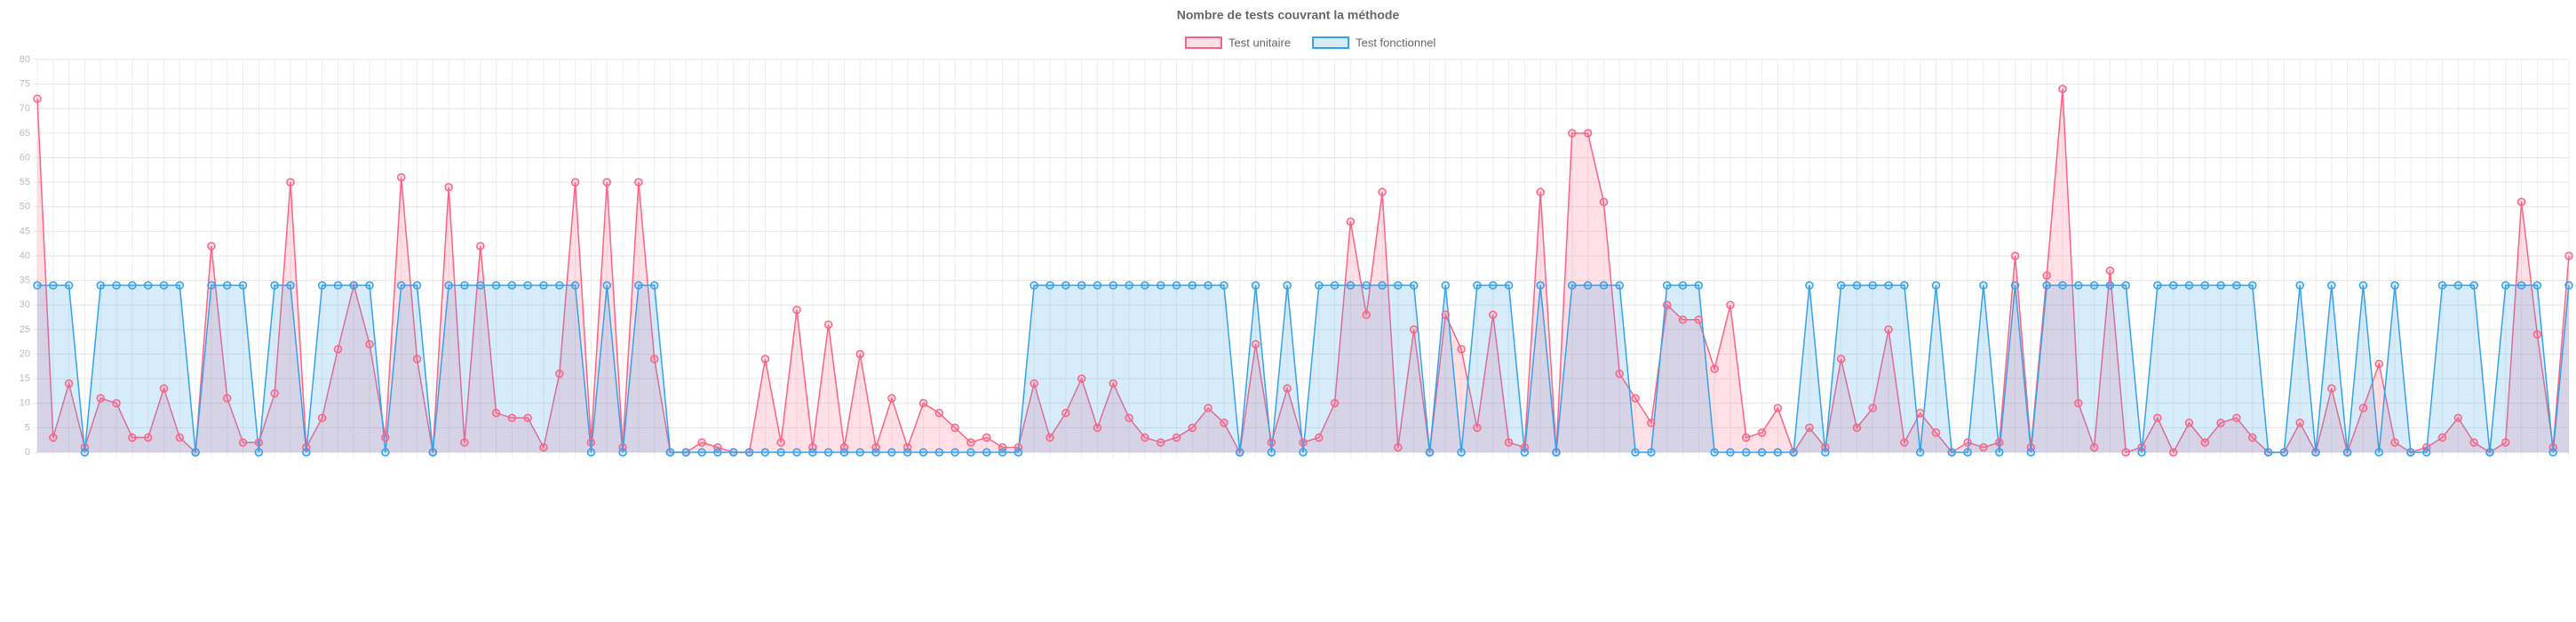 This screenshot has height=622, width=2576. What do you see at coordinates (25, 304) in the screenshot?
I see `y-tick-label: 30` at bounding box center [25, 304].